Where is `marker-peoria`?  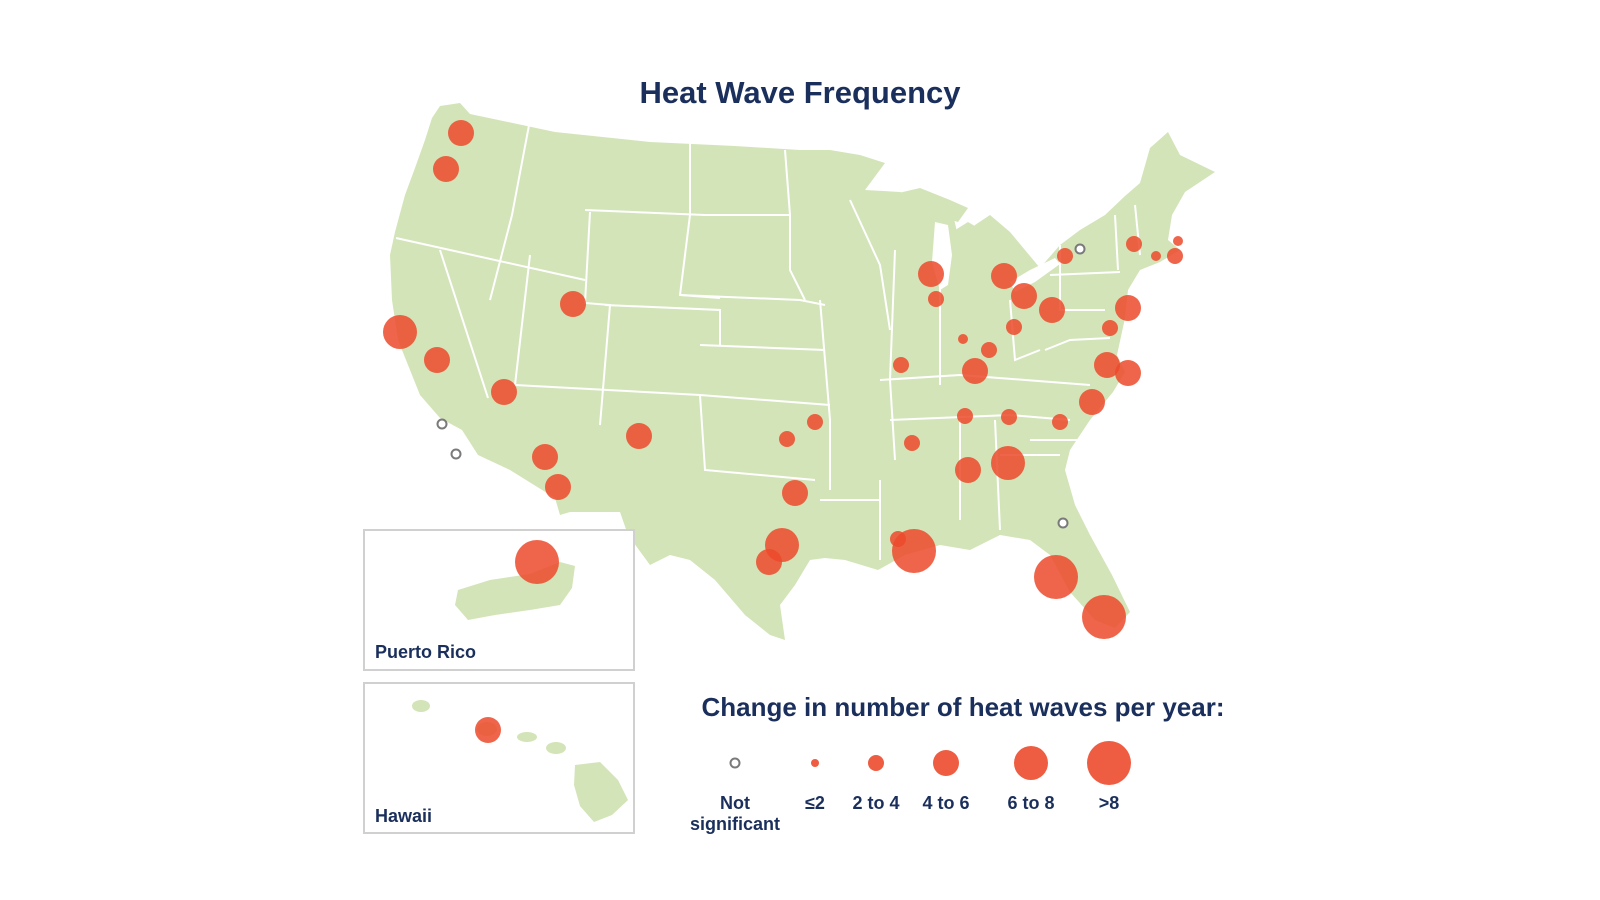 marker-peoria is located at coordinates (936, 299).